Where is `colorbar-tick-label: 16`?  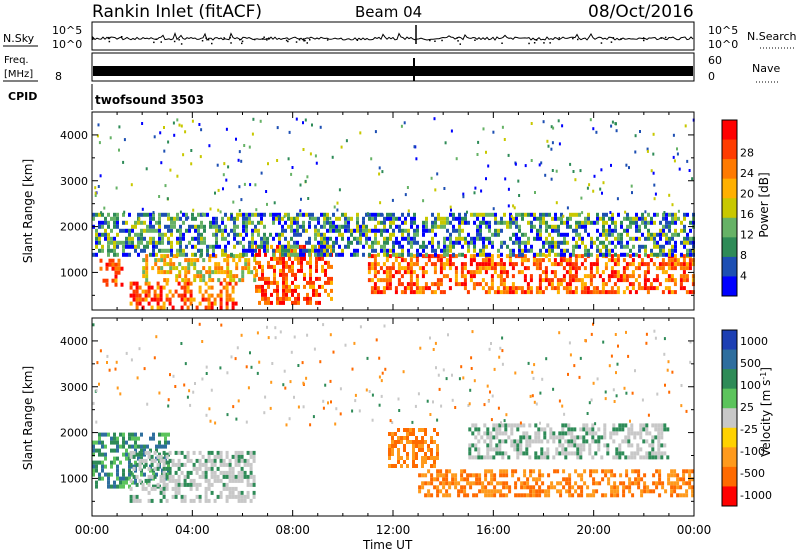 colorbar-tick-label: 16 is located at coordinates (747, 214).